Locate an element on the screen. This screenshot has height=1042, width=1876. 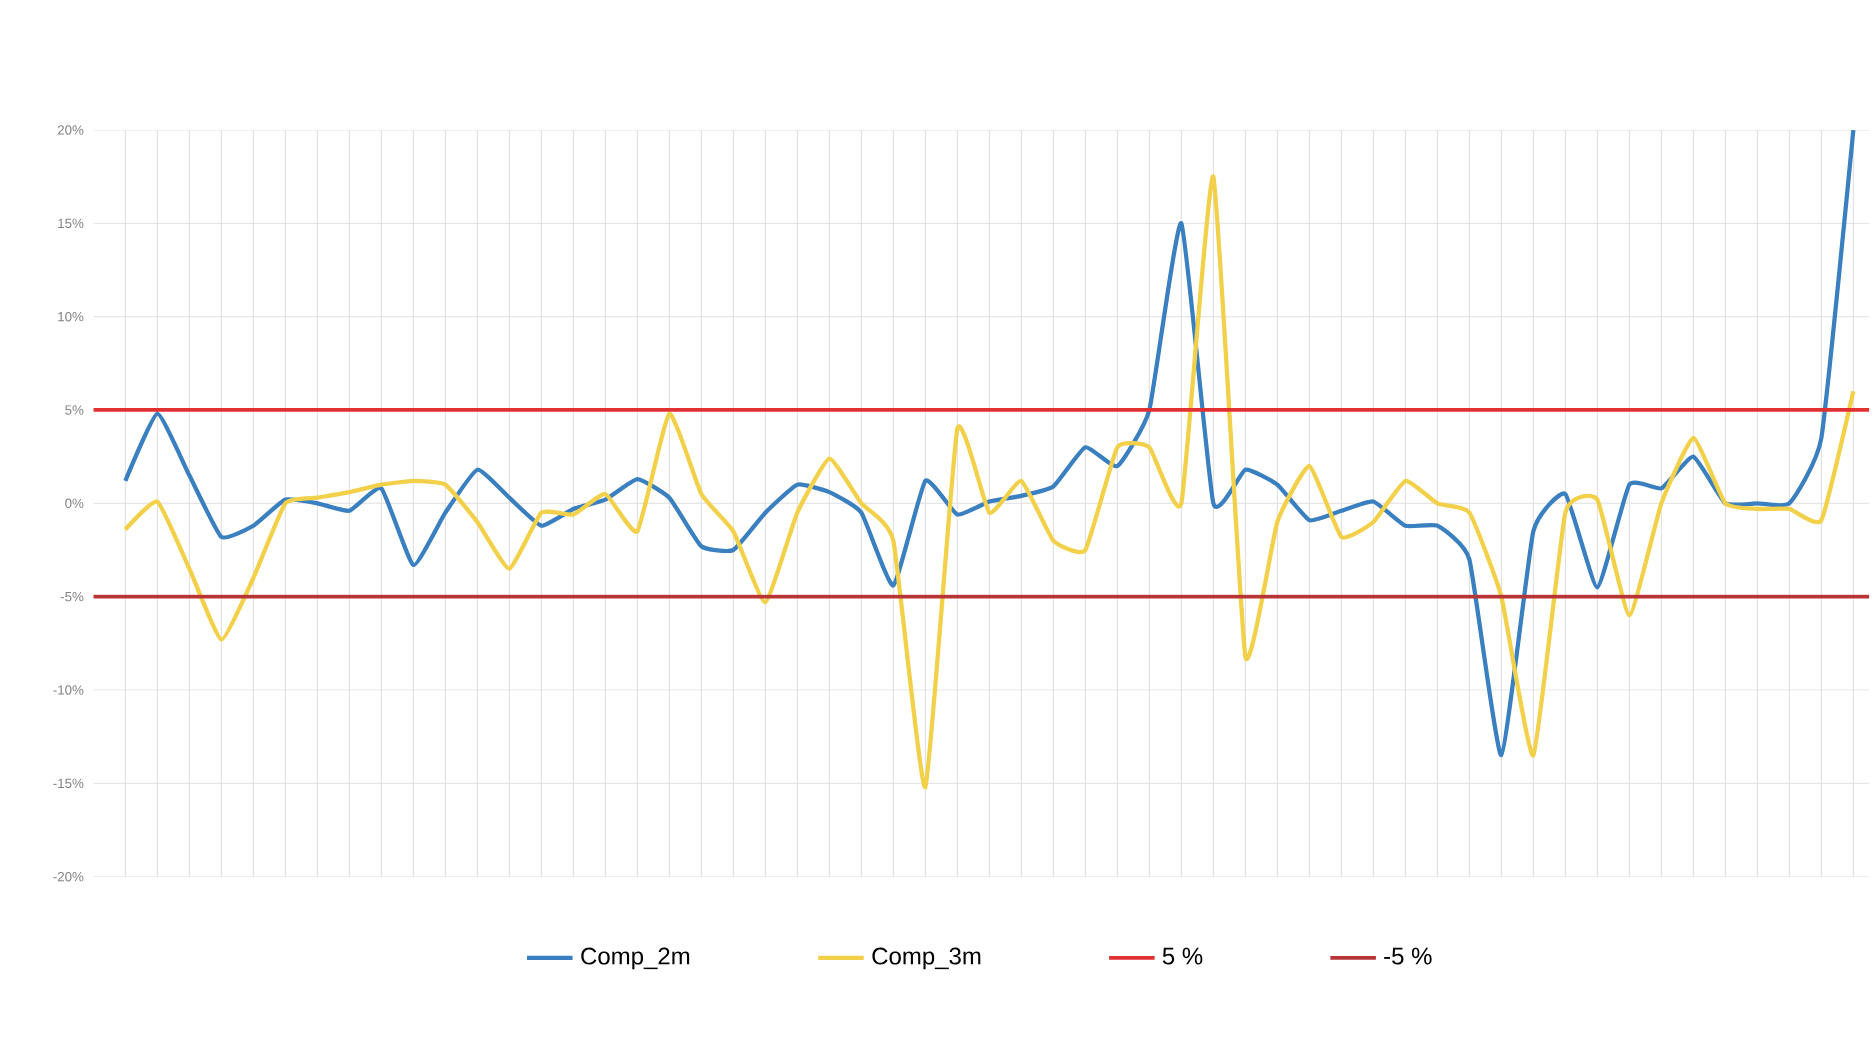
legend-label: 5 % is located at coordinates (1182, 956).